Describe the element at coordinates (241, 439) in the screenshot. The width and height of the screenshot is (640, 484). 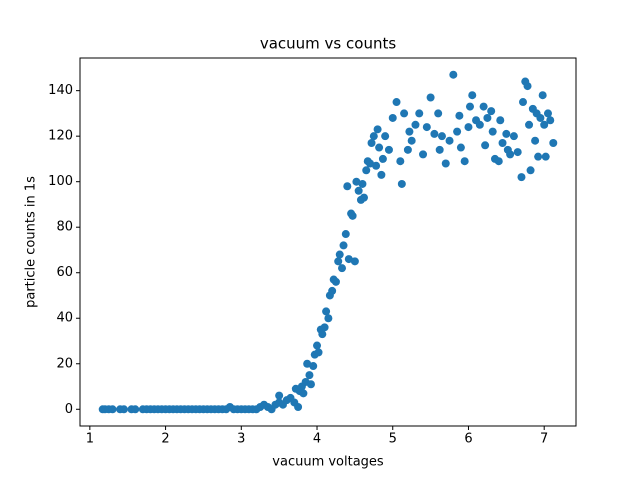
I see `x-tick-label: 3` at that location.